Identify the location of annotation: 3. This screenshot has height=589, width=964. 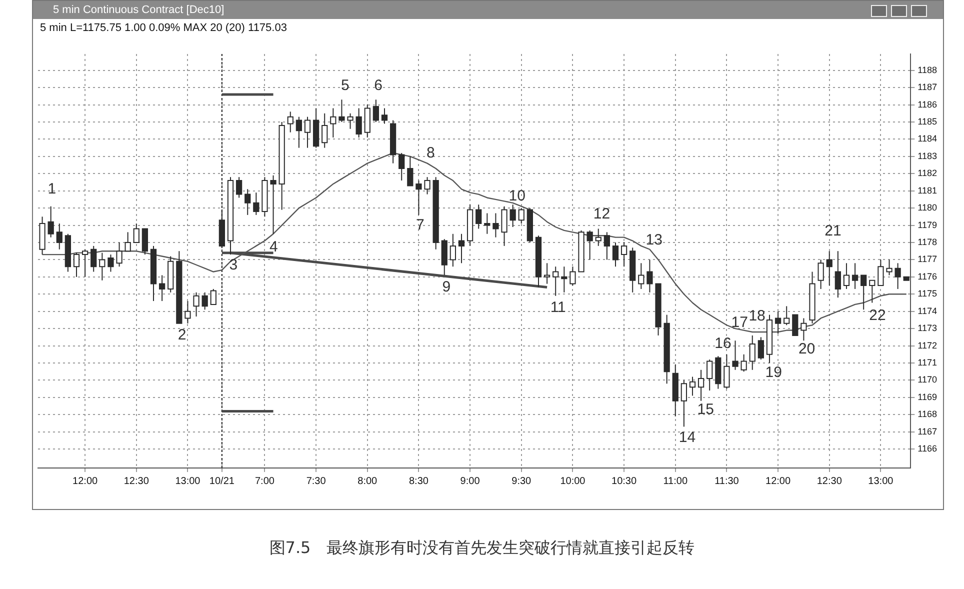
(233, 265).